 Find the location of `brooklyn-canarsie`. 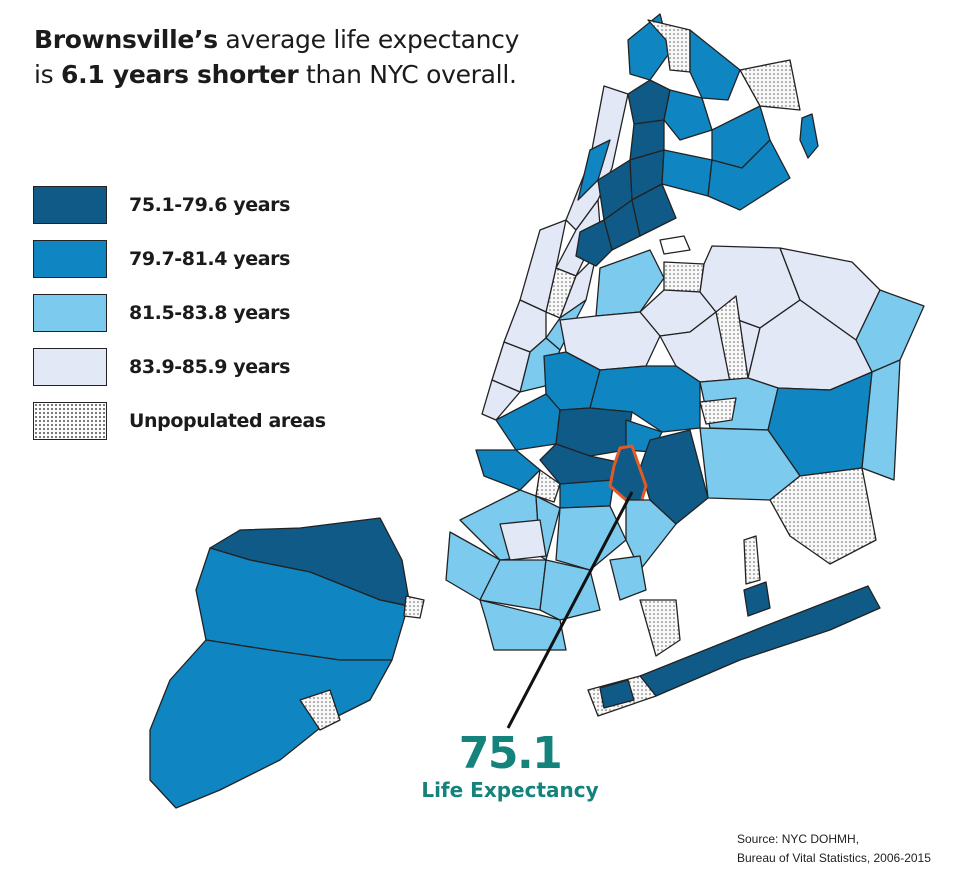

brooklyn-canarsie is located at coordinates (651, 535).